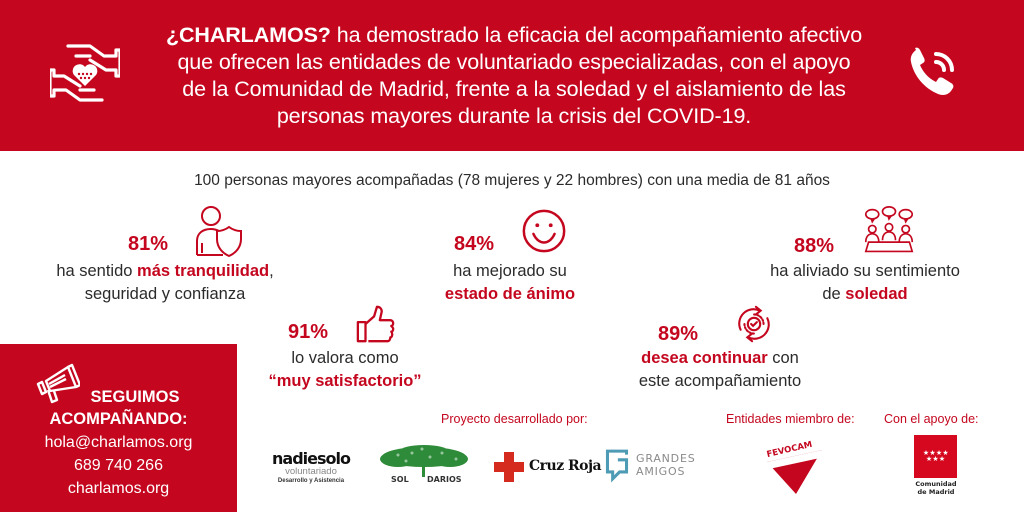  What do you see at coordinates (474, 244) in the screenshot?
I see `stat-percent: 84%` at bounding box center [474, 244].